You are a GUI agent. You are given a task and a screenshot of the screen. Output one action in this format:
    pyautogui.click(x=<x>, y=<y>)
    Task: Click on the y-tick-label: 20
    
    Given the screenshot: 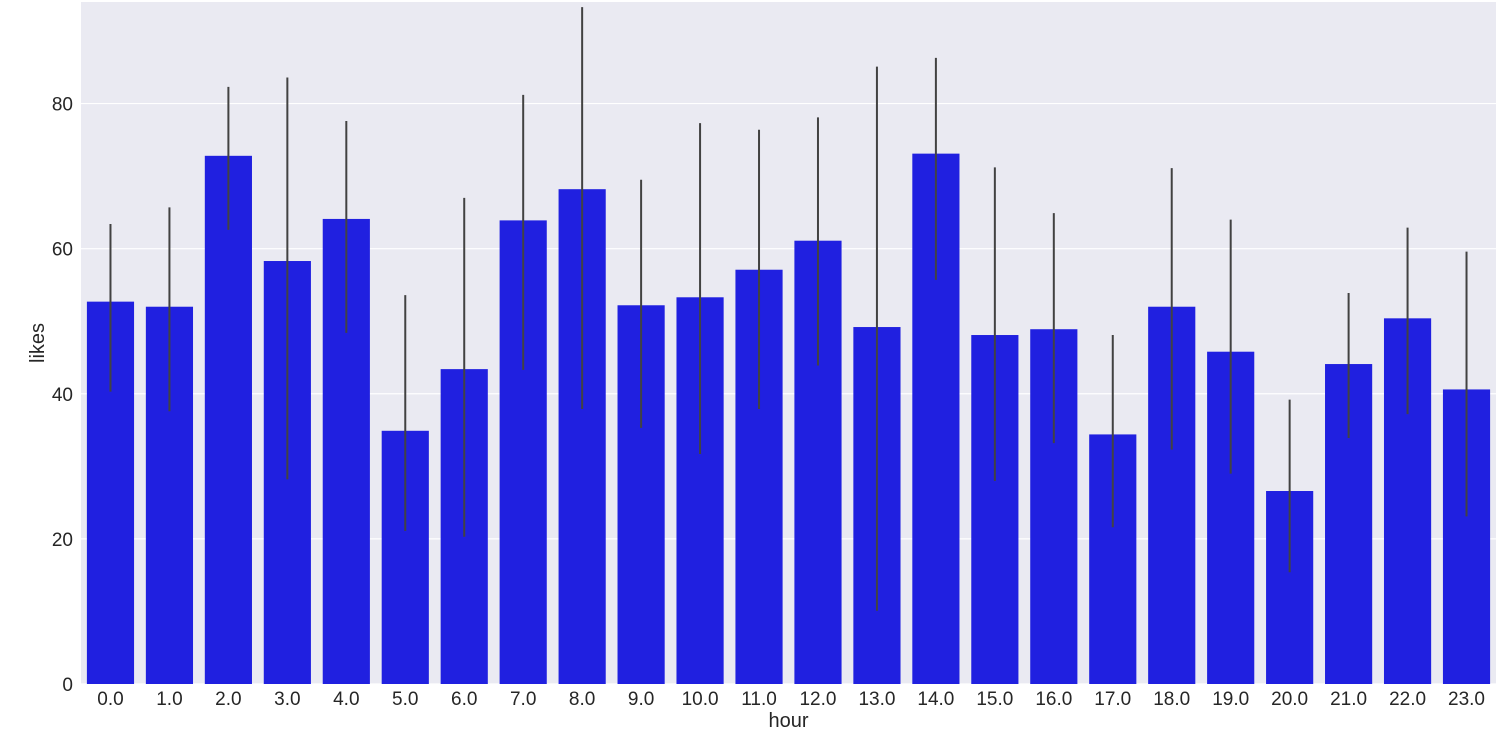 What is the action you would take?
    pyautogui.click(x=62, y=540)
    